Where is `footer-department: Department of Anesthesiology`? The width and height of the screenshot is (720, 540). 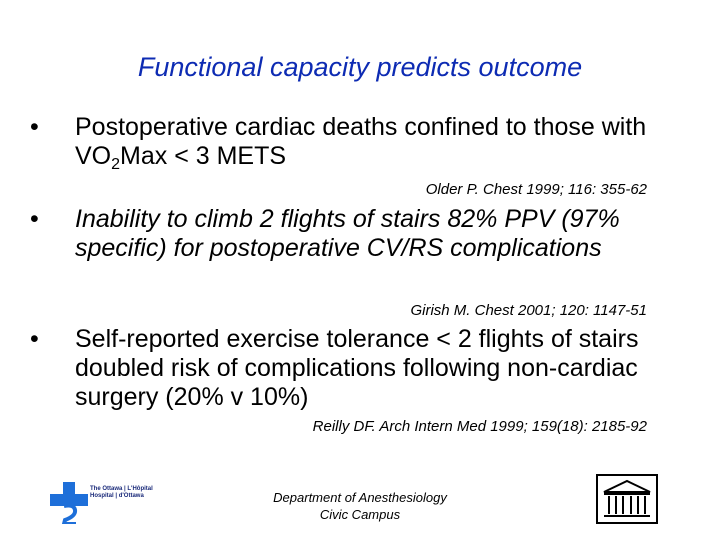
footer-department: Department of Anesthesiology is located at coordinates (360, 497).